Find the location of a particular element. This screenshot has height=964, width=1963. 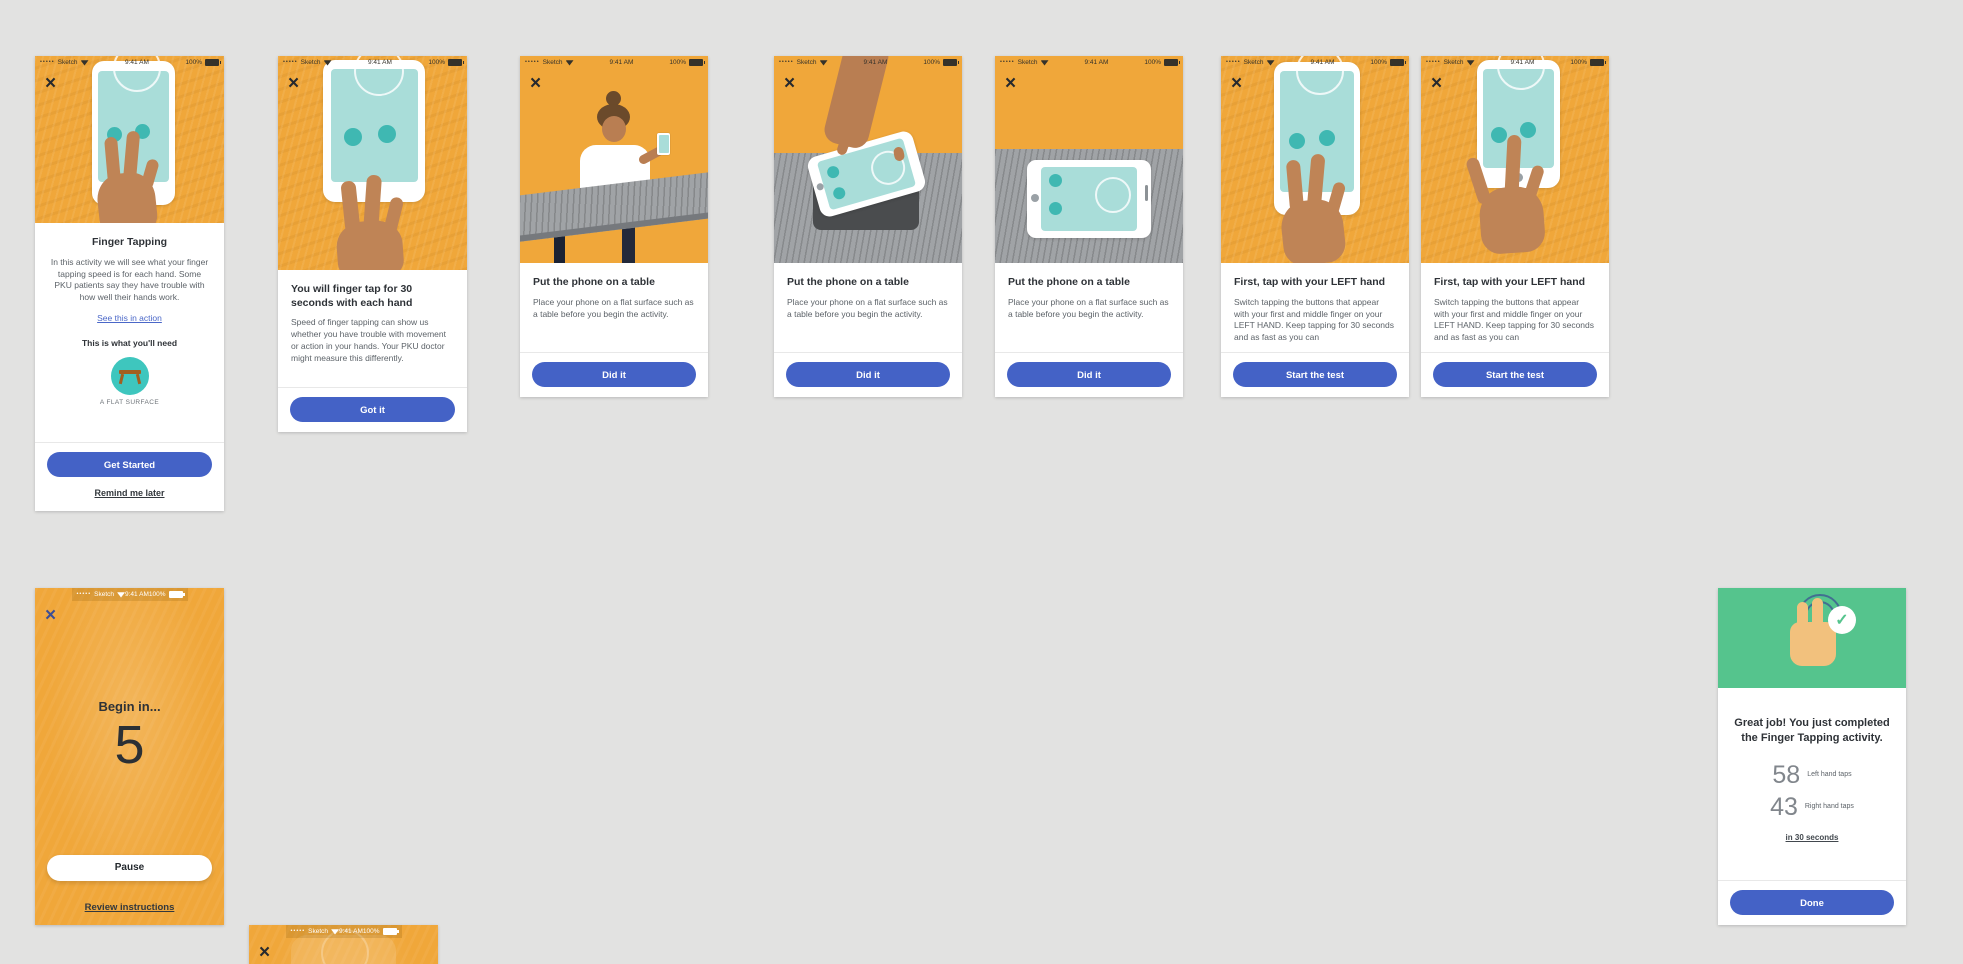

left-hand-stat: 58 Left hand taps is located at coordinates (1812, 775).